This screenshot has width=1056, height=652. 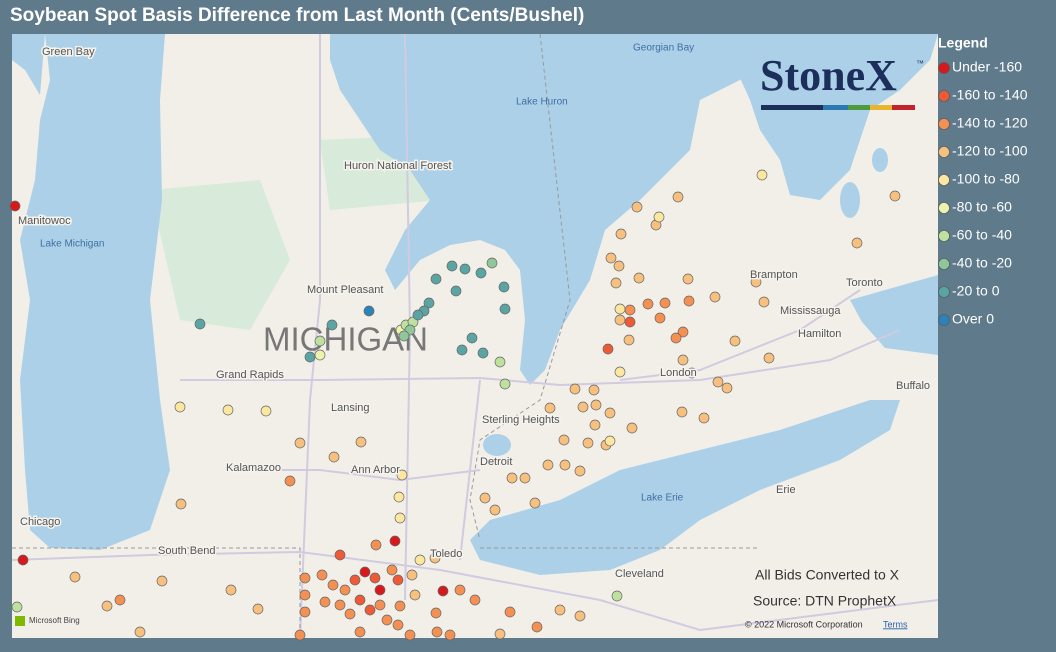 I want to click on place-label: Mount Pleasant, so click(x=345, y=290).